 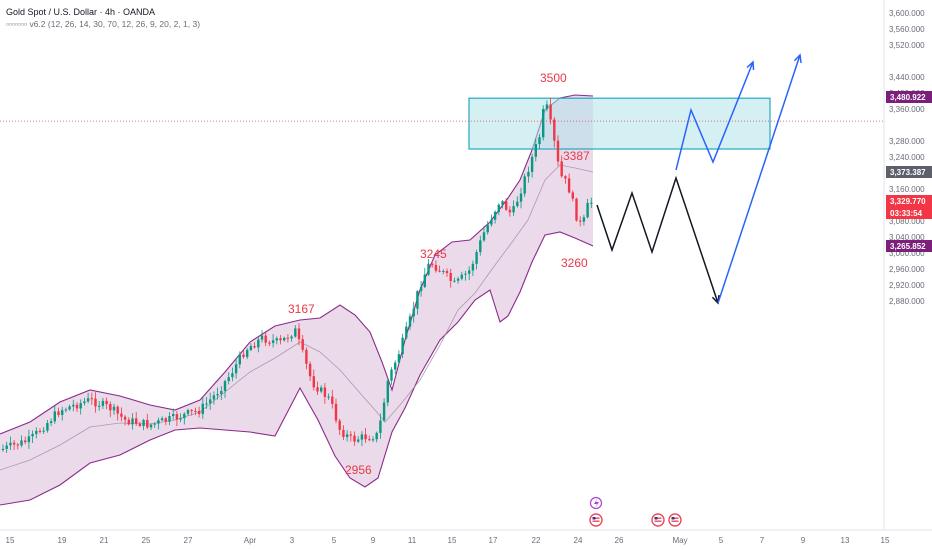 What do you see at coordinates (721, 540) in the screenshot?
I see `time-tick-label: 5` at bounding box center [721, 540].